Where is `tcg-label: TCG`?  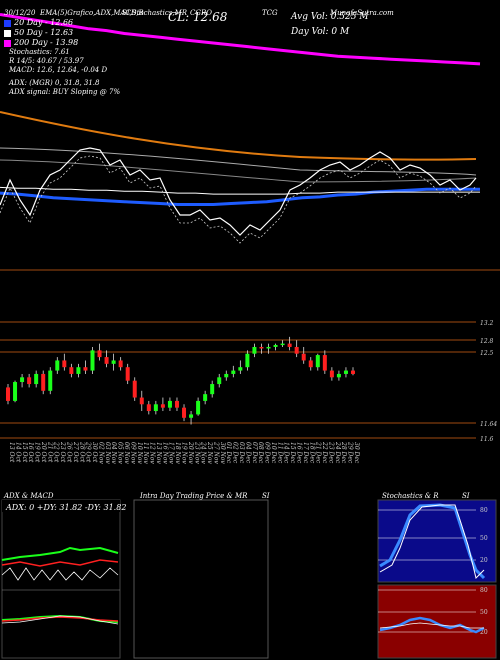 tcg-label: TCG is located at coordinates (270, 13).